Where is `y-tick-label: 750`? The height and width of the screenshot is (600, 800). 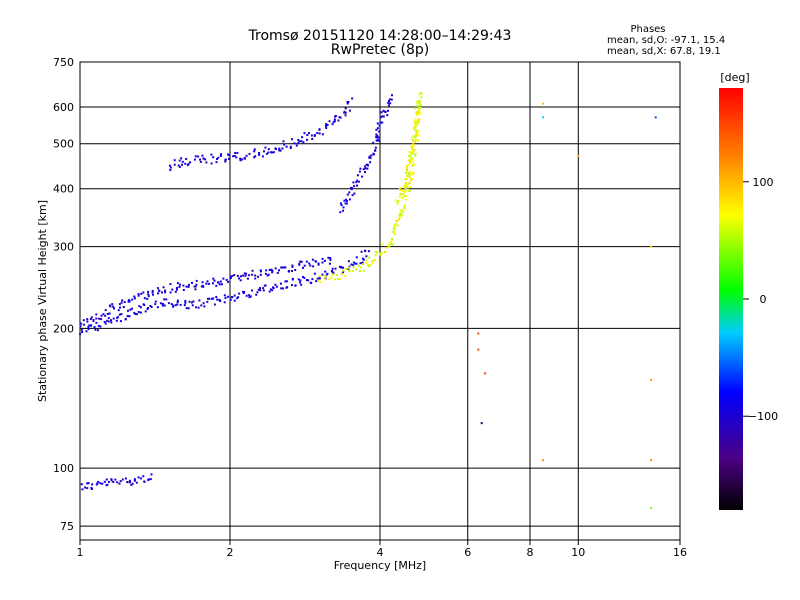
y-tick-label: 750 is located at coordinates (63, 62).